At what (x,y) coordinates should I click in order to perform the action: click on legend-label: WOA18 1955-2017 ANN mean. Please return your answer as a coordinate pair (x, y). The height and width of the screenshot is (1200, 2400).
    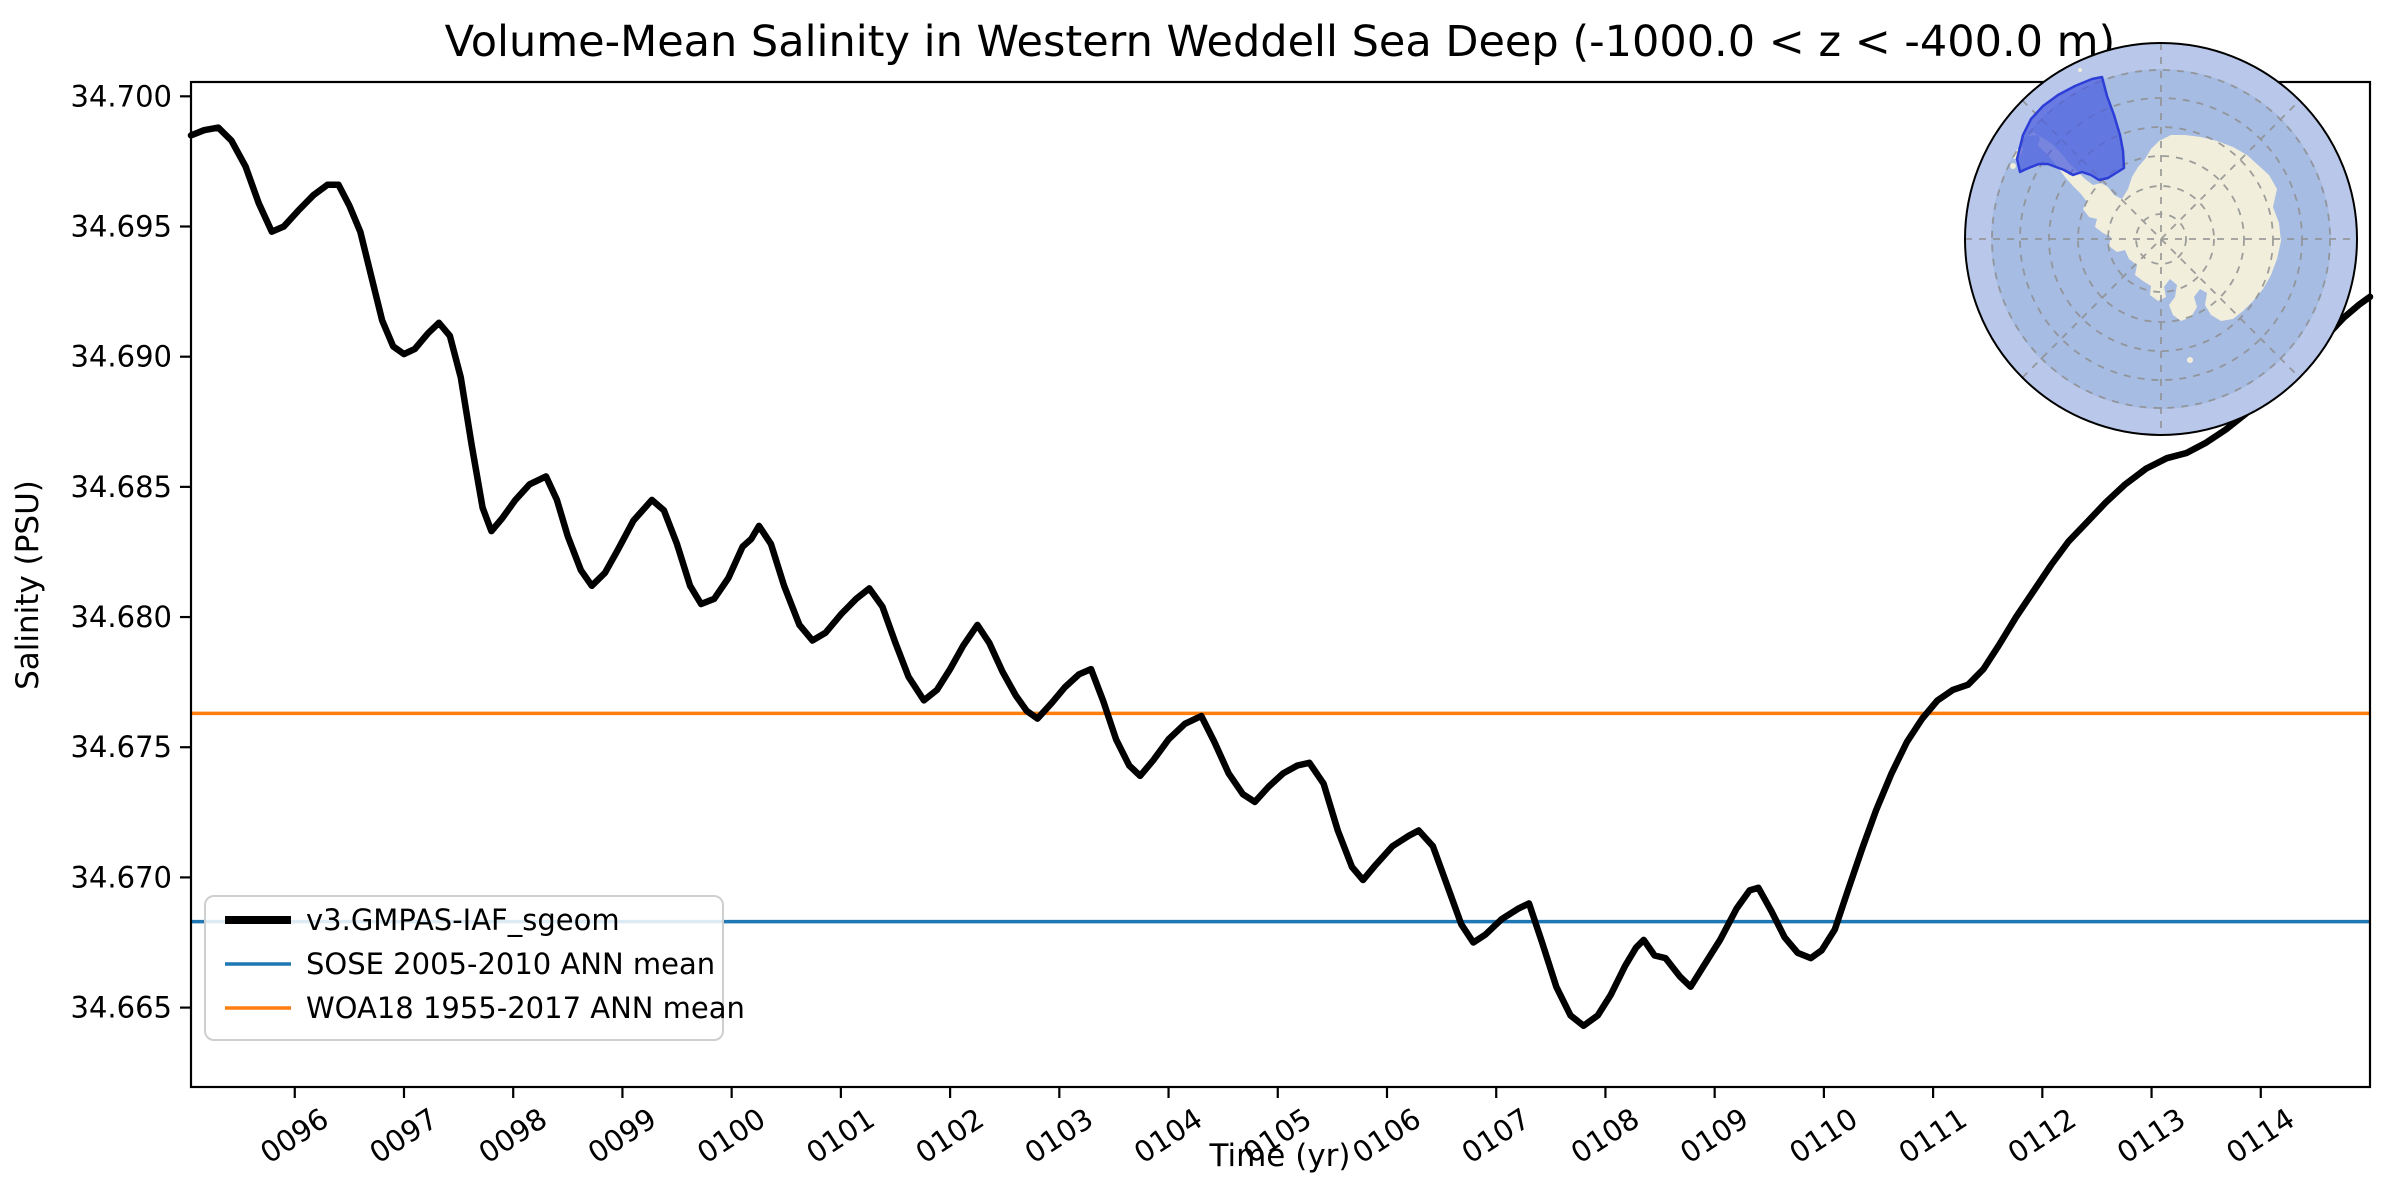
    Looking at the image, I should click on (525, 1008).